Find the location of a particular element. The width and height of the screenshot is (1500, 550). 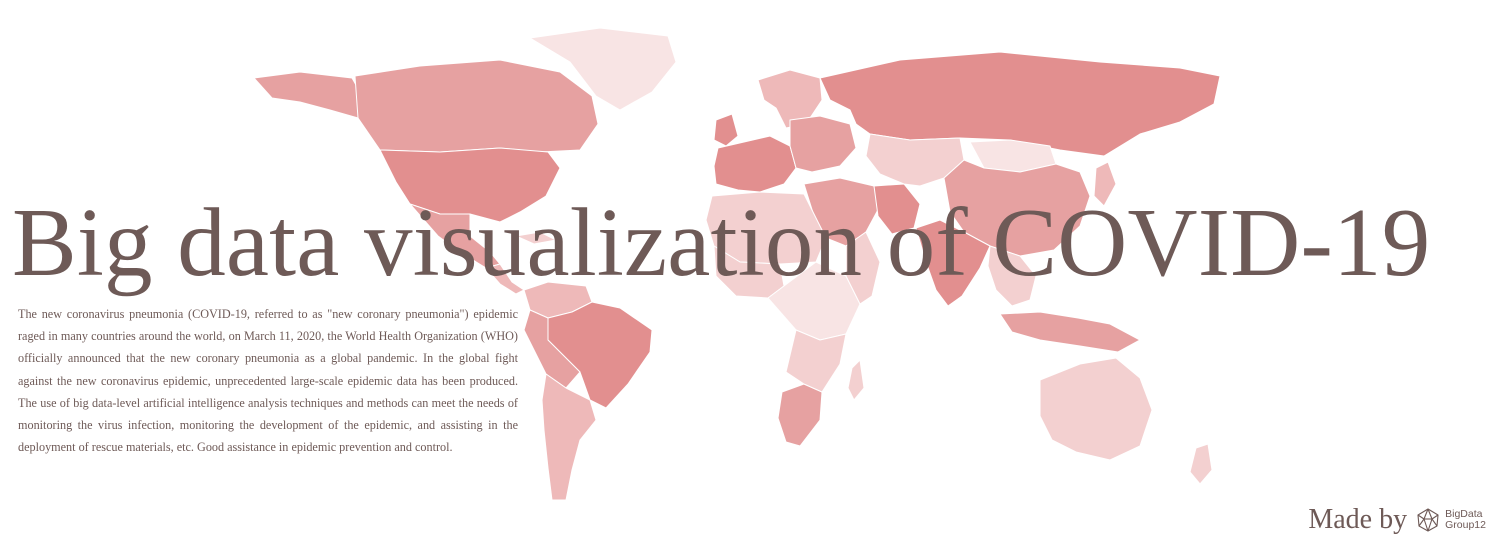

region-india is located at coordinates (953, 263).